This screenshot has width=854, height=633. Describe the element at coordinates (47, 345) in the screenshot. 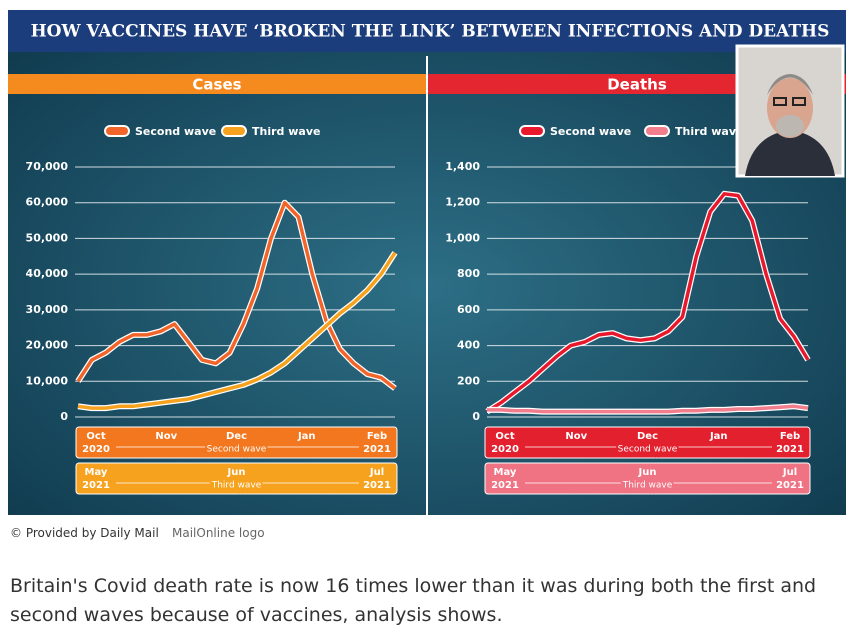

I see `y-tick-label: 20,000` at that location.